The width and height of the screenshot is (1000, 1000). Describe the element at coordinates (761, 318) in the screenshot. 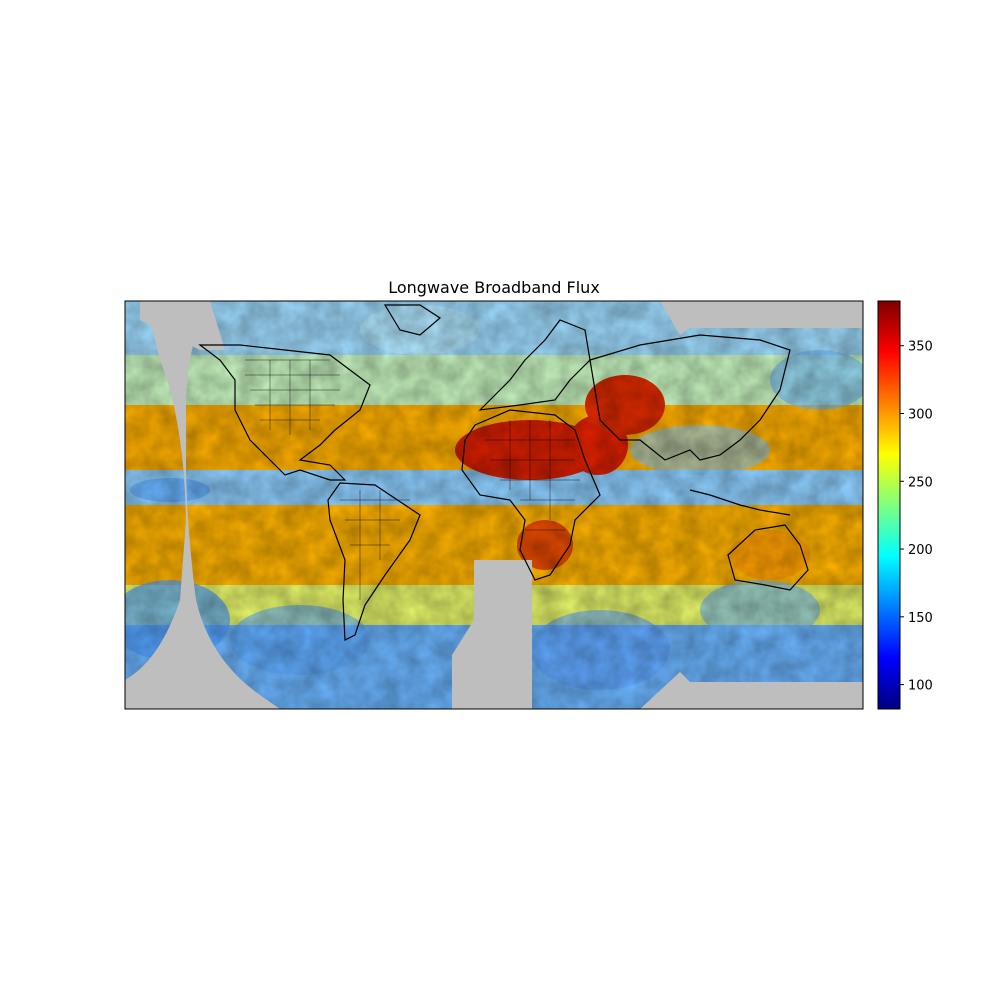

I see `no-data-east-arctic` at that location.